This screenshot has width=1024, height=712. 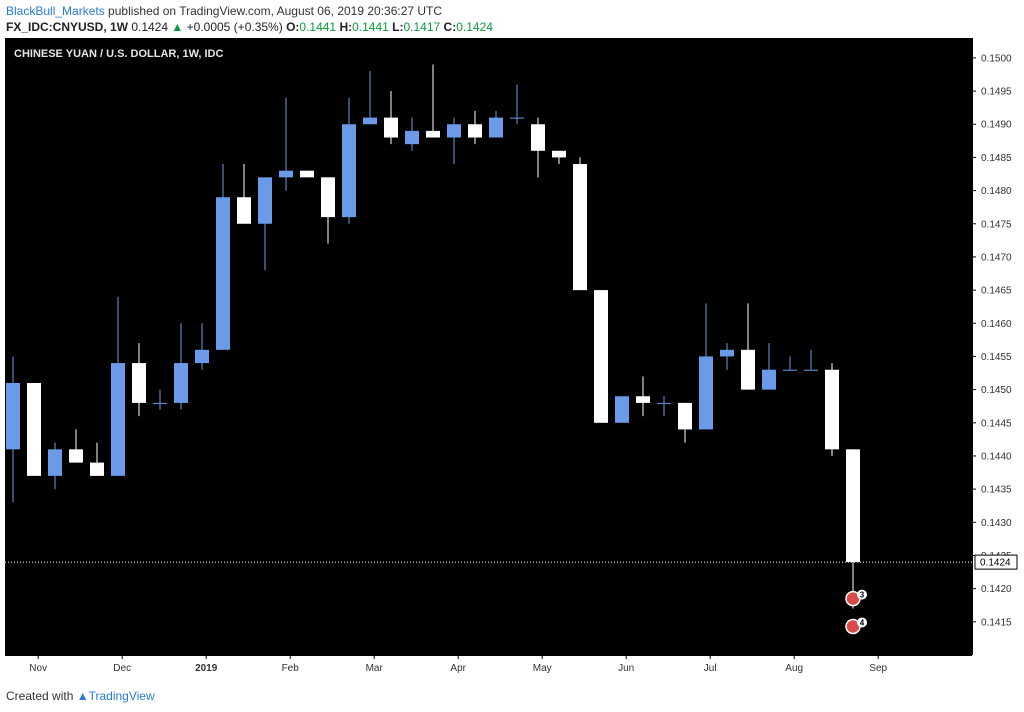 I want to click on tradingview-brand: TradingView, so click(x=121, y=696).